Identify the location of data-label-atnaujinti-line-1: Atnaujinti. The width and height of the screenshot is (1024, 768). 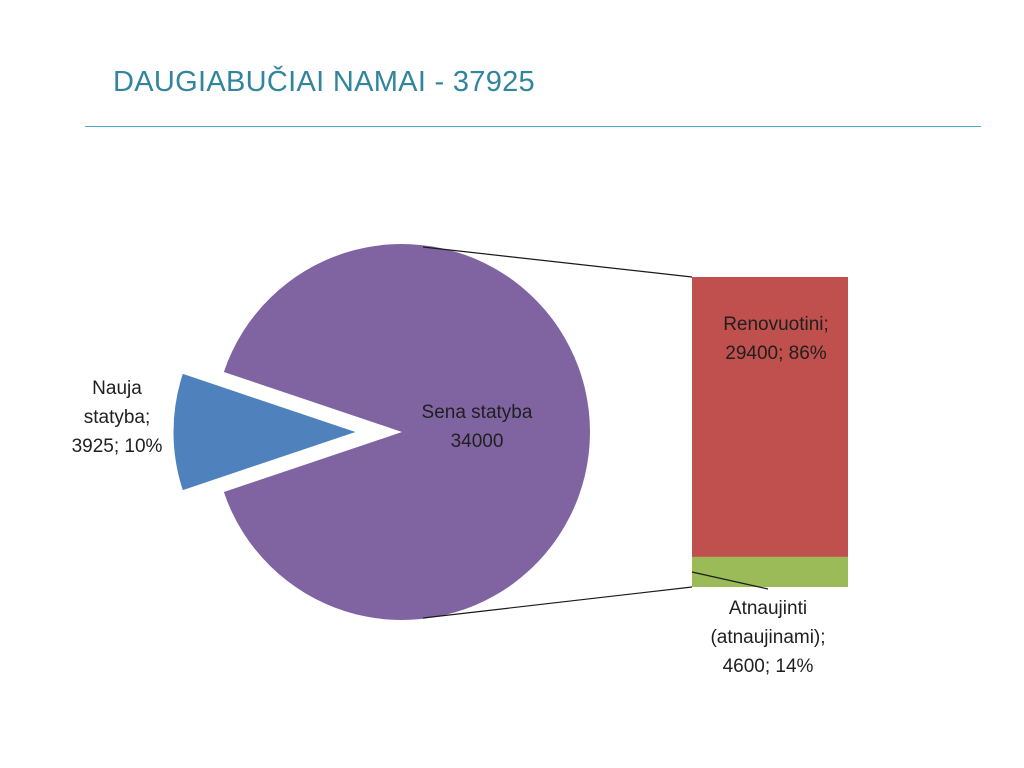
(768, 608).